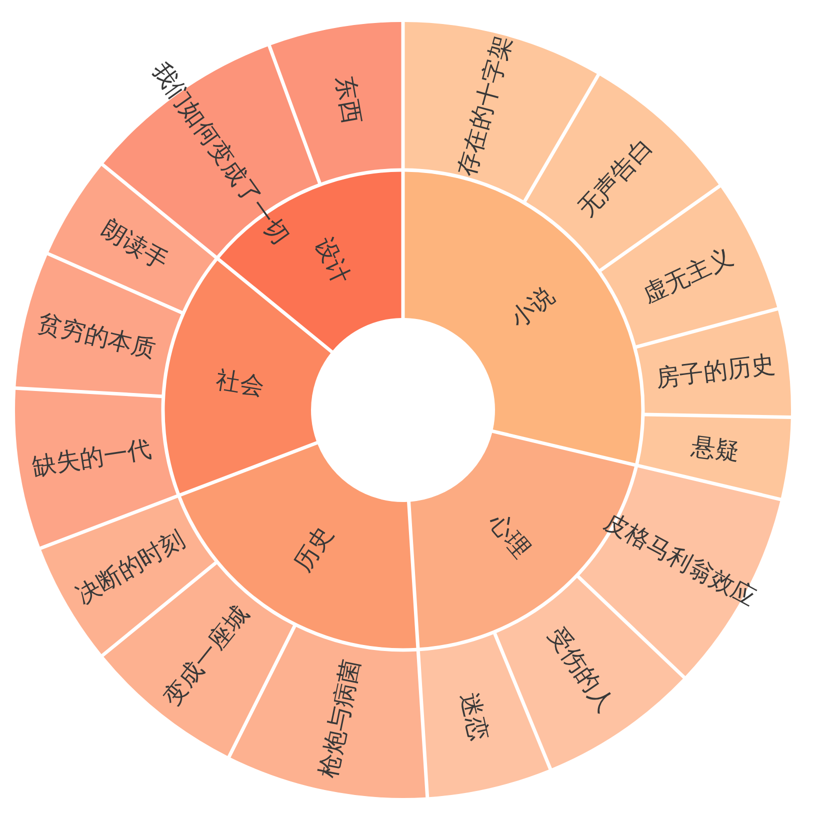 The height and width of the screenshot is (822, 817). I want to click on slice-label: 迷恋, so click(473, 717).